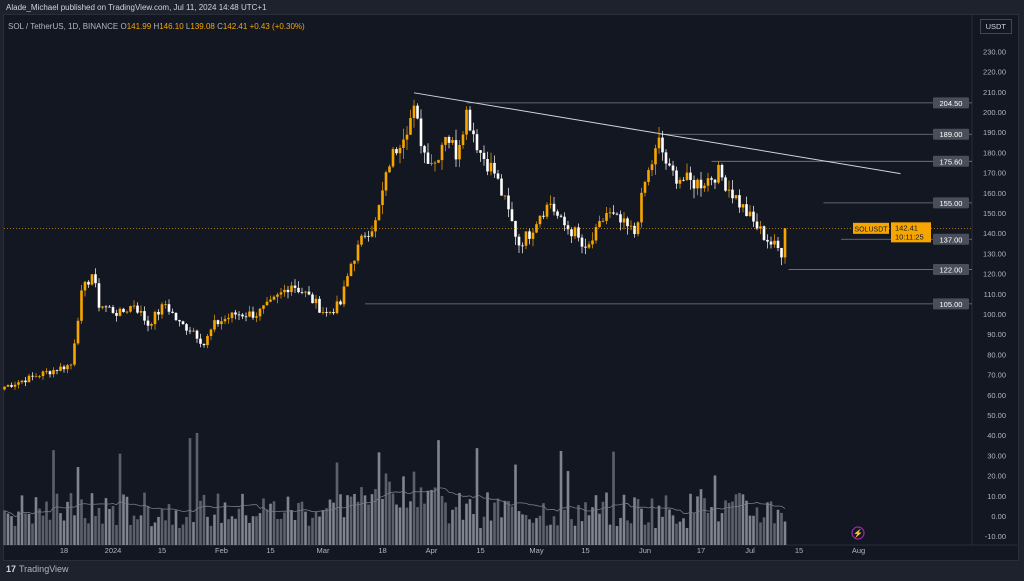 The image size is (1024, 581). I want to click on y-tick-label: -10.00, so click(995, 536).